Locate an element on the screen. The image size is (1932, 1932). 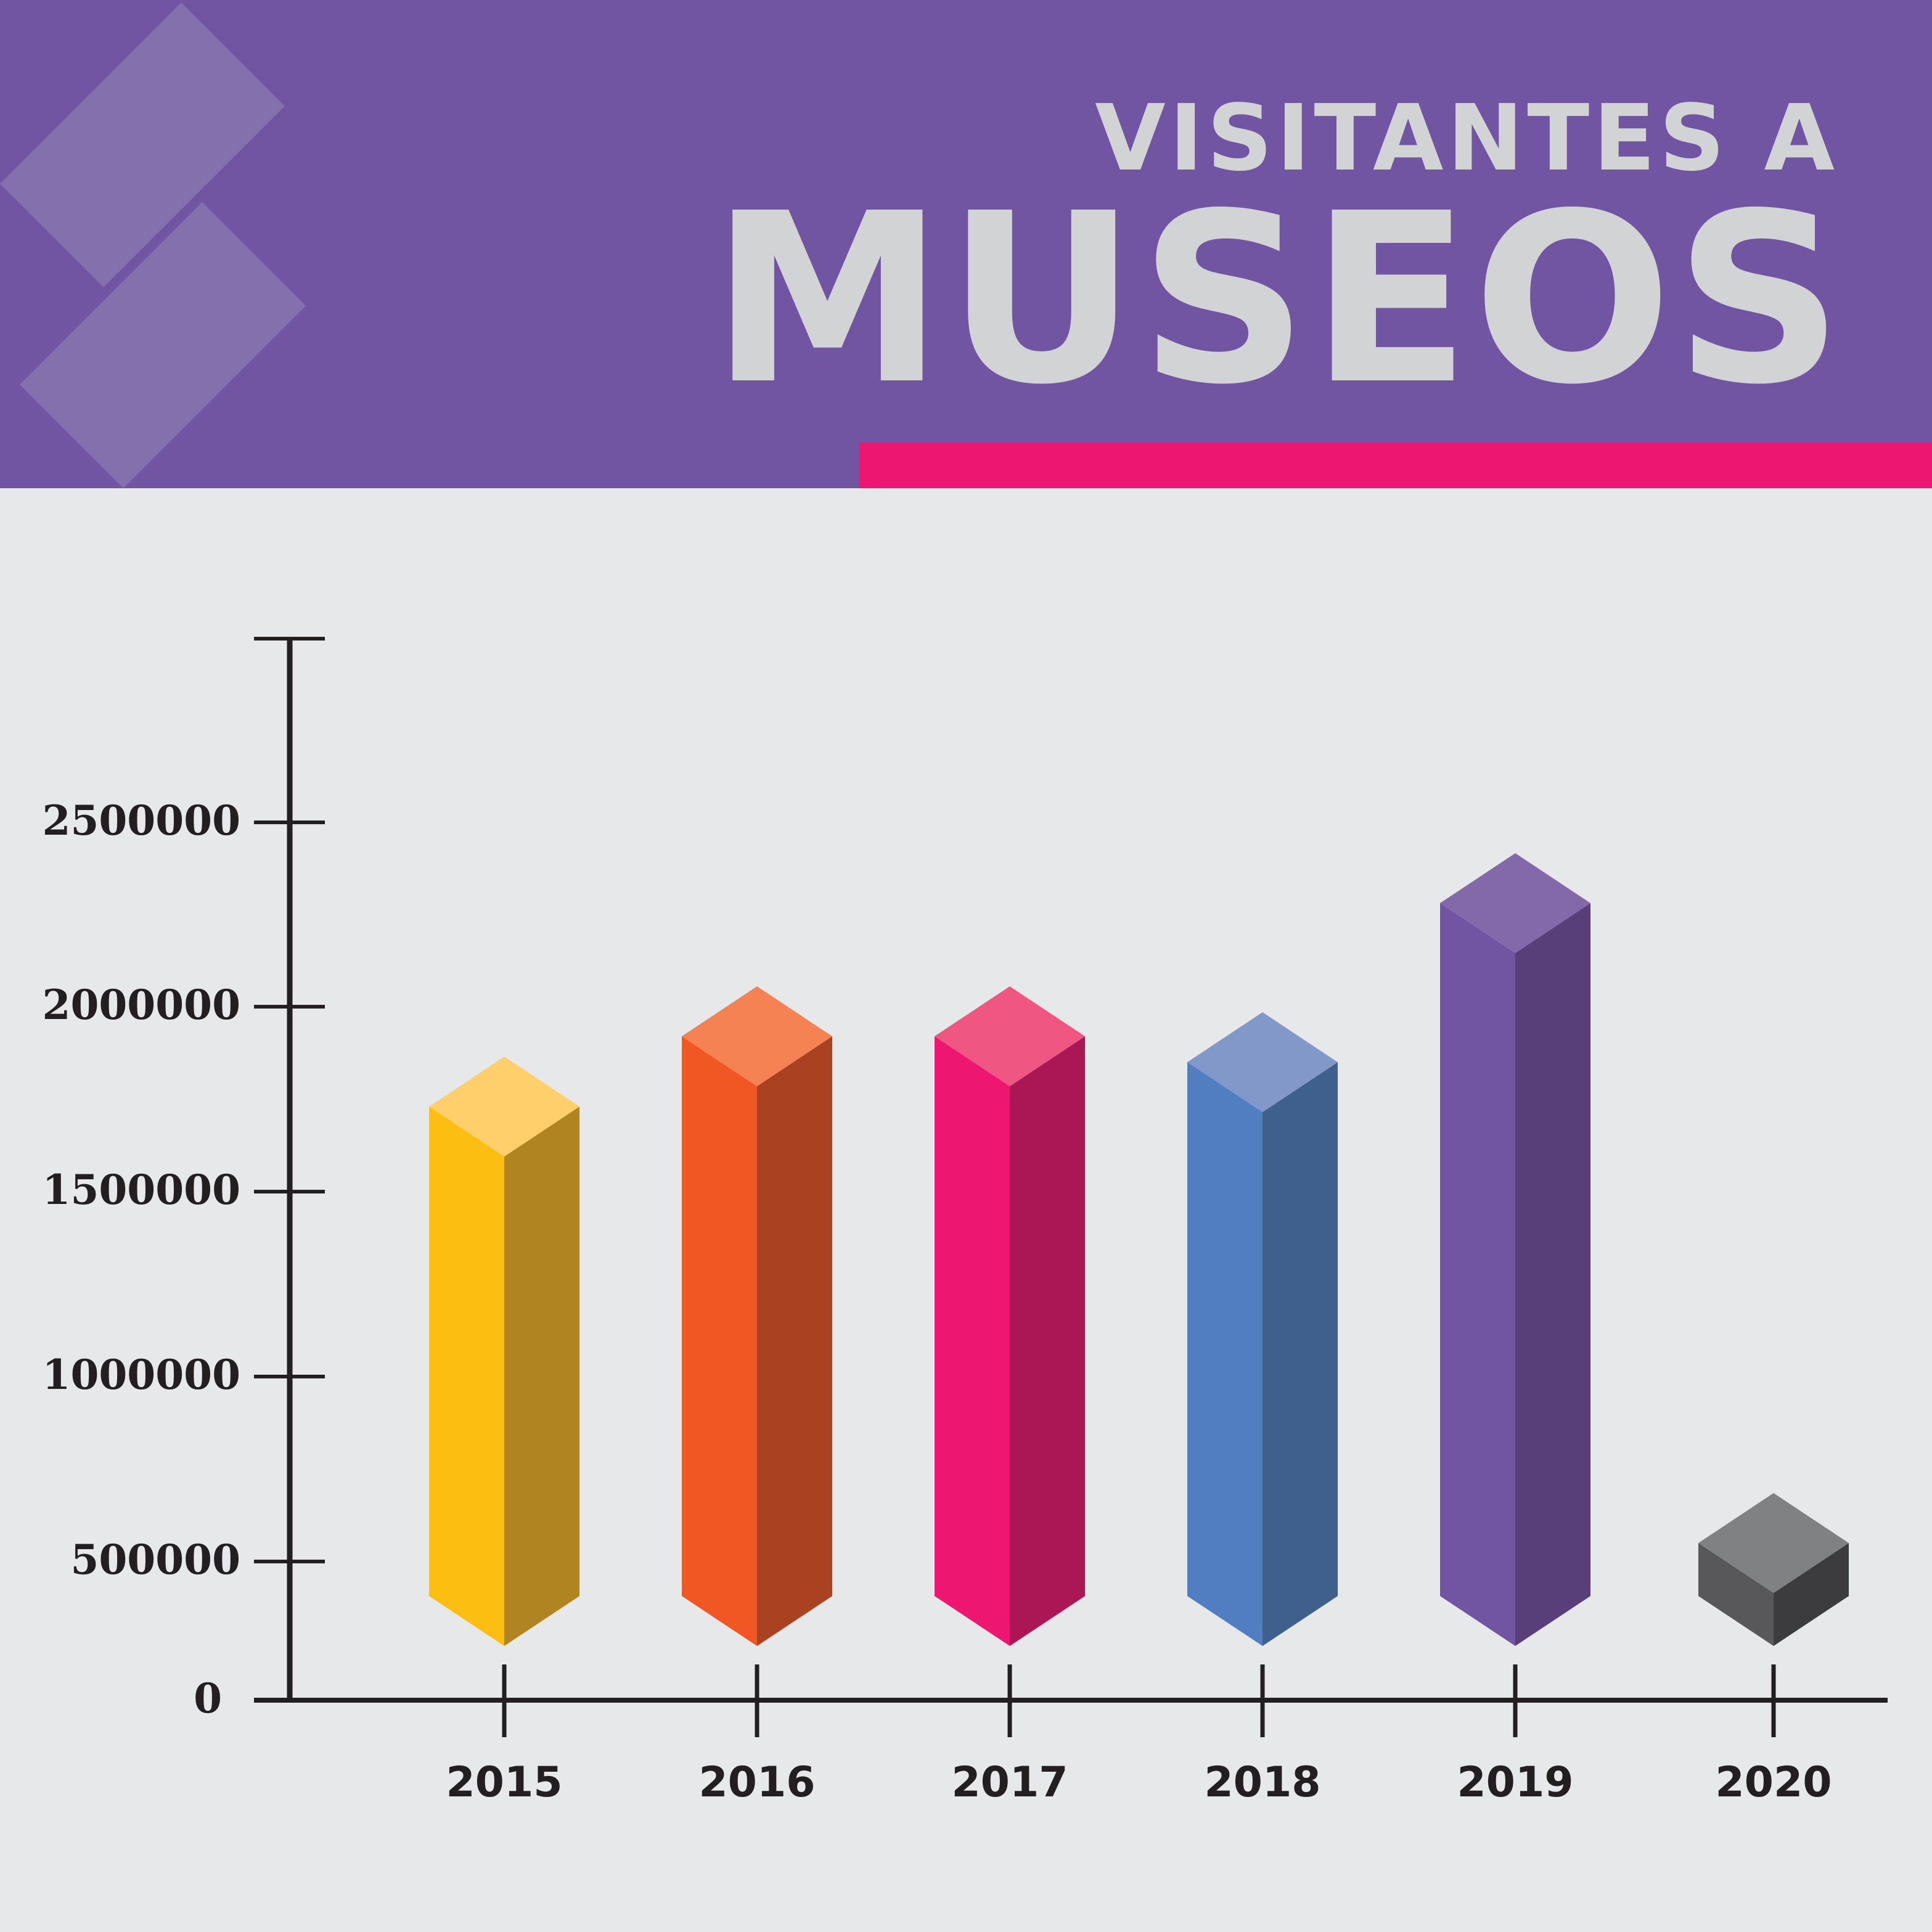
accent-bar is located at coordinates (1395, 465).